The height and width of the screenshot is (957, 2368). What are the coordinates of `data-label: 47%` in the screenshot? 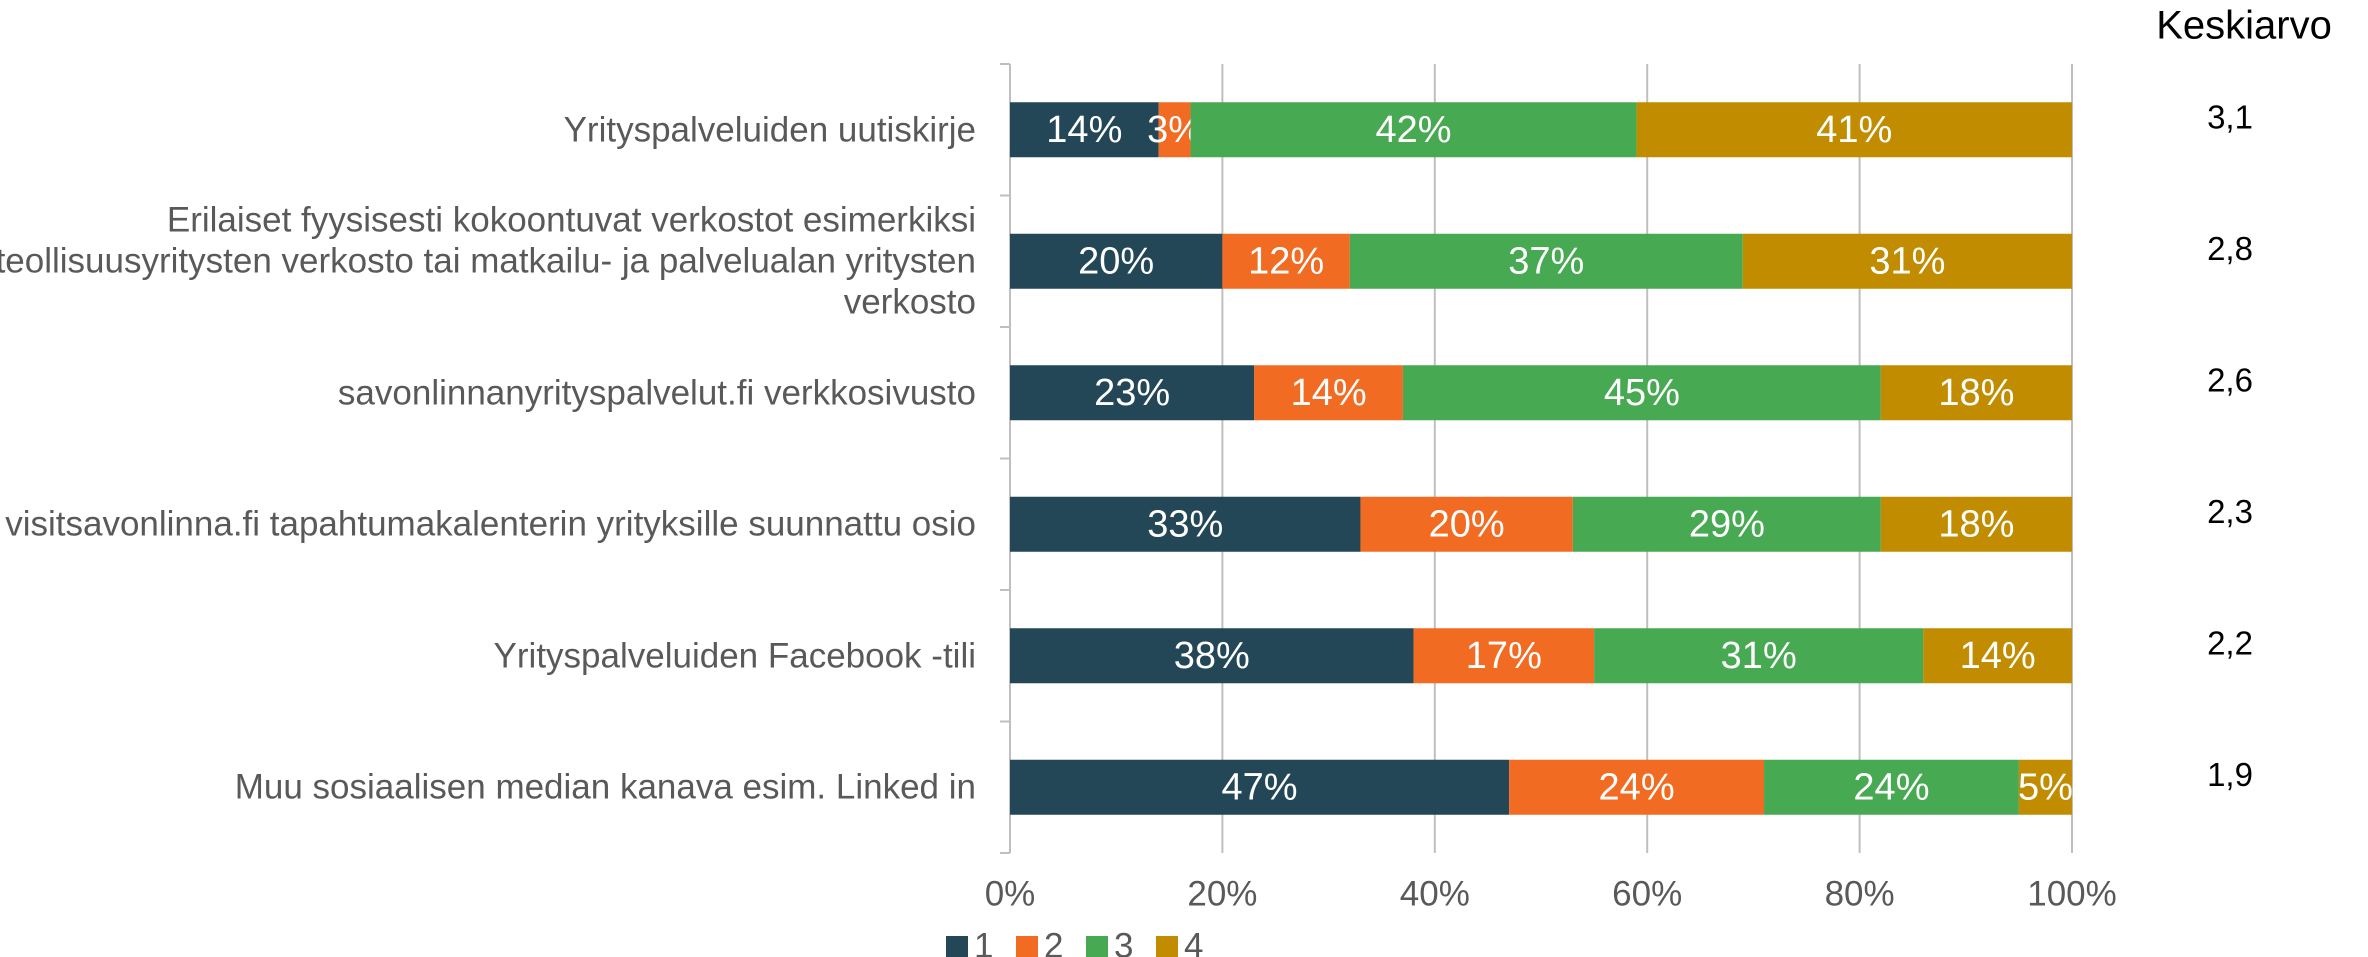 It's located at (1260, 787).